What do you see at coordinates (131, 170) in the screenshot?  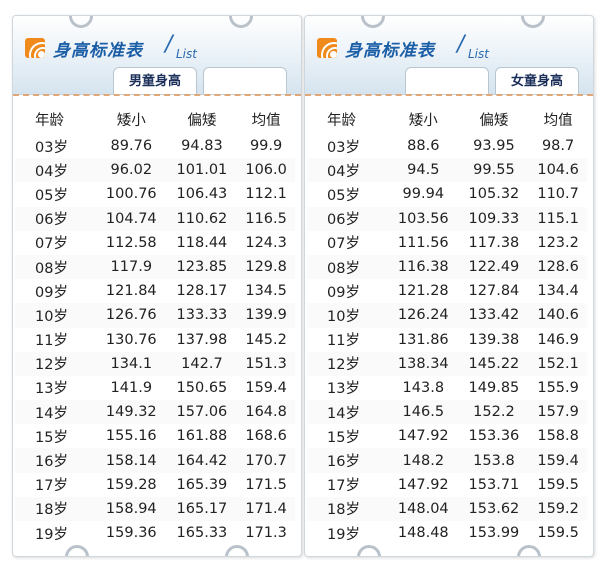 I see `cell-short: 96.02` at bounding box center [131, 170].